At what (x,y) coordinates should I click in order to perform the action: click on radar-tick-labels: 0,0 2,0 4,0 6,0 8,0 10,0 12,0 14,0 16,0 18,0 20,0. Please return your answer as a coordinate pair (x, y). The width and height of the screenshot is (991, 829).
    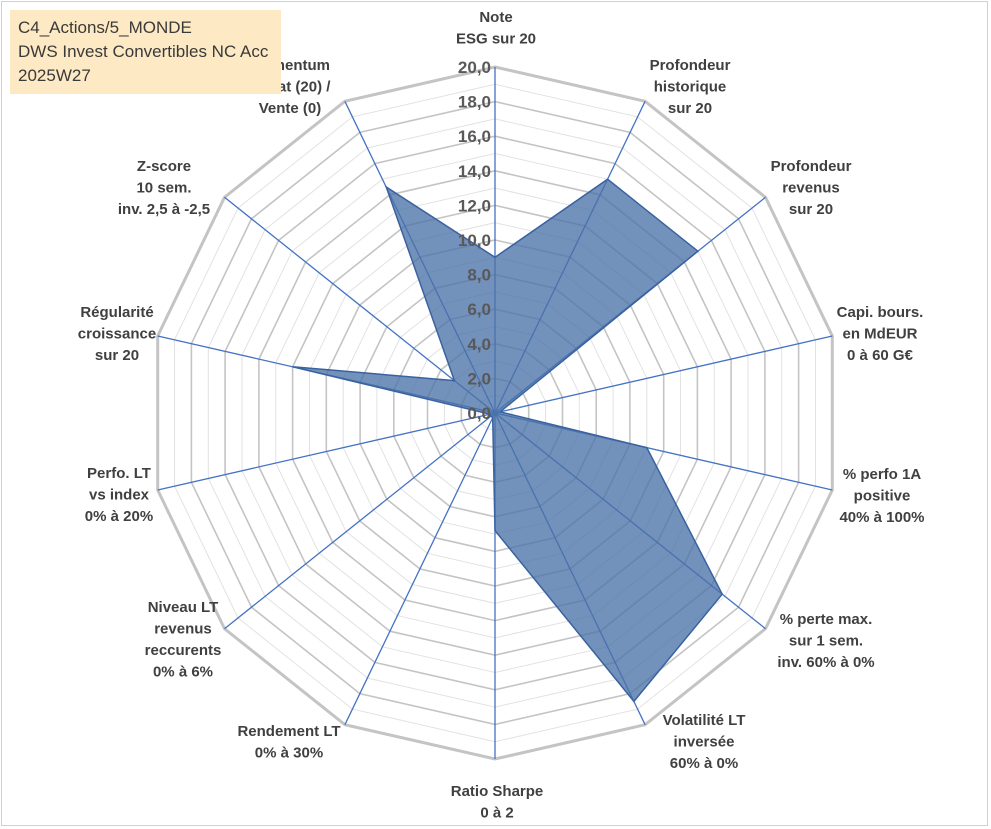
    Looking at the image, I should click on (474, 240).